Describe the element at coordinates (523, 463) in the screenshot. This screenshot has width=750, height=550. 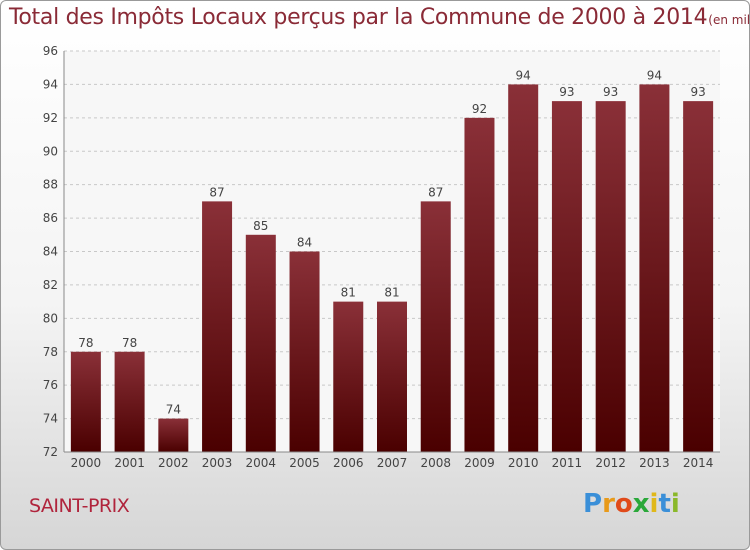
I see `x-tick-label: 2010` at that location.